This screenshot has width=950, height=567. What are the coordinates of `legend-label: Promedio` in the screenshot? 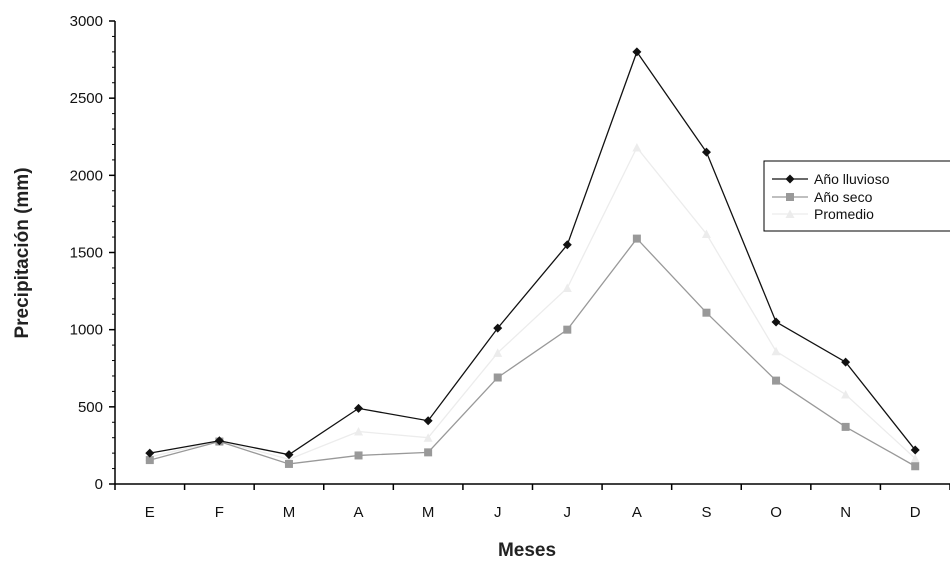 It's located at (844, 214).